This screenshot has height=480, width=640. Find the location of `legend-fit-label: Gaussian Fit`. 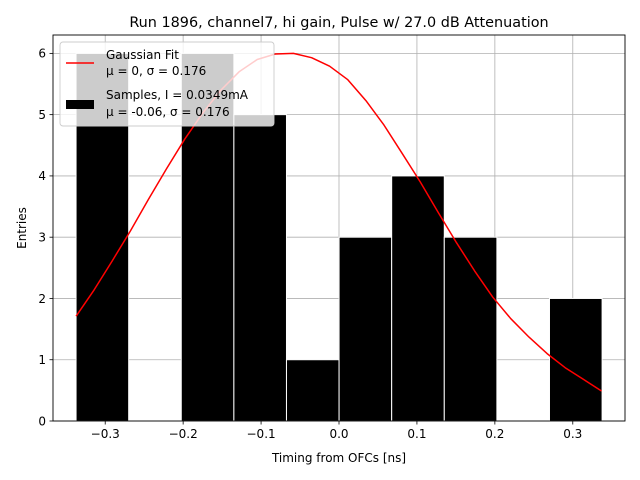

legend-fit-label: Gaussian Fit is located at coordinates (142, 55).